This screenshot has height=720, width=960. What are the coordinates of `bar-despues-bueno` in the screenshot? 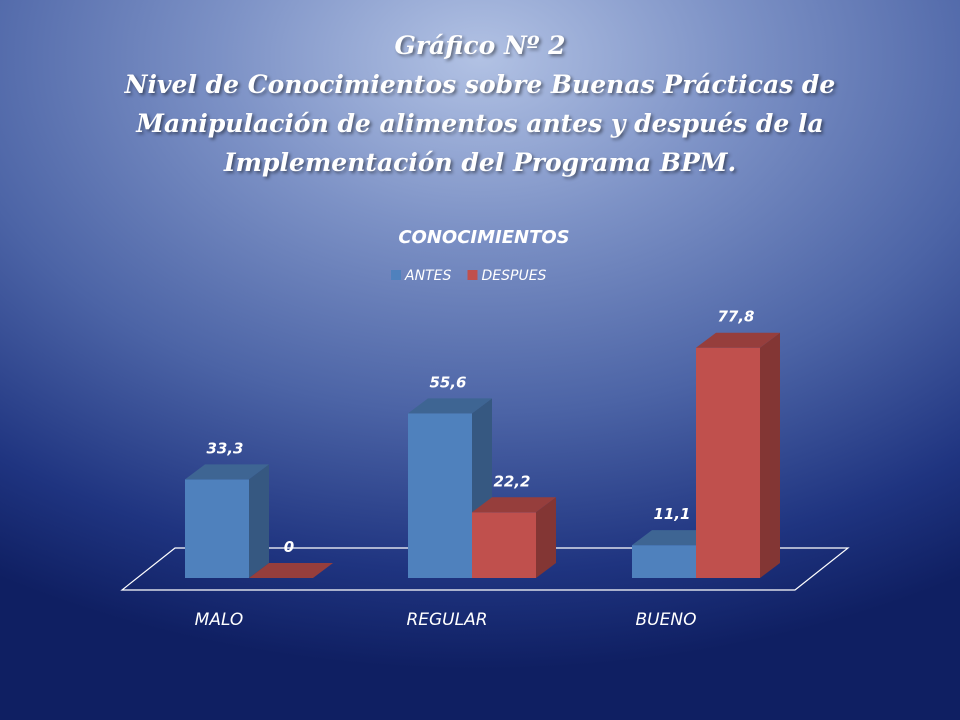 It's located at (738, 455).